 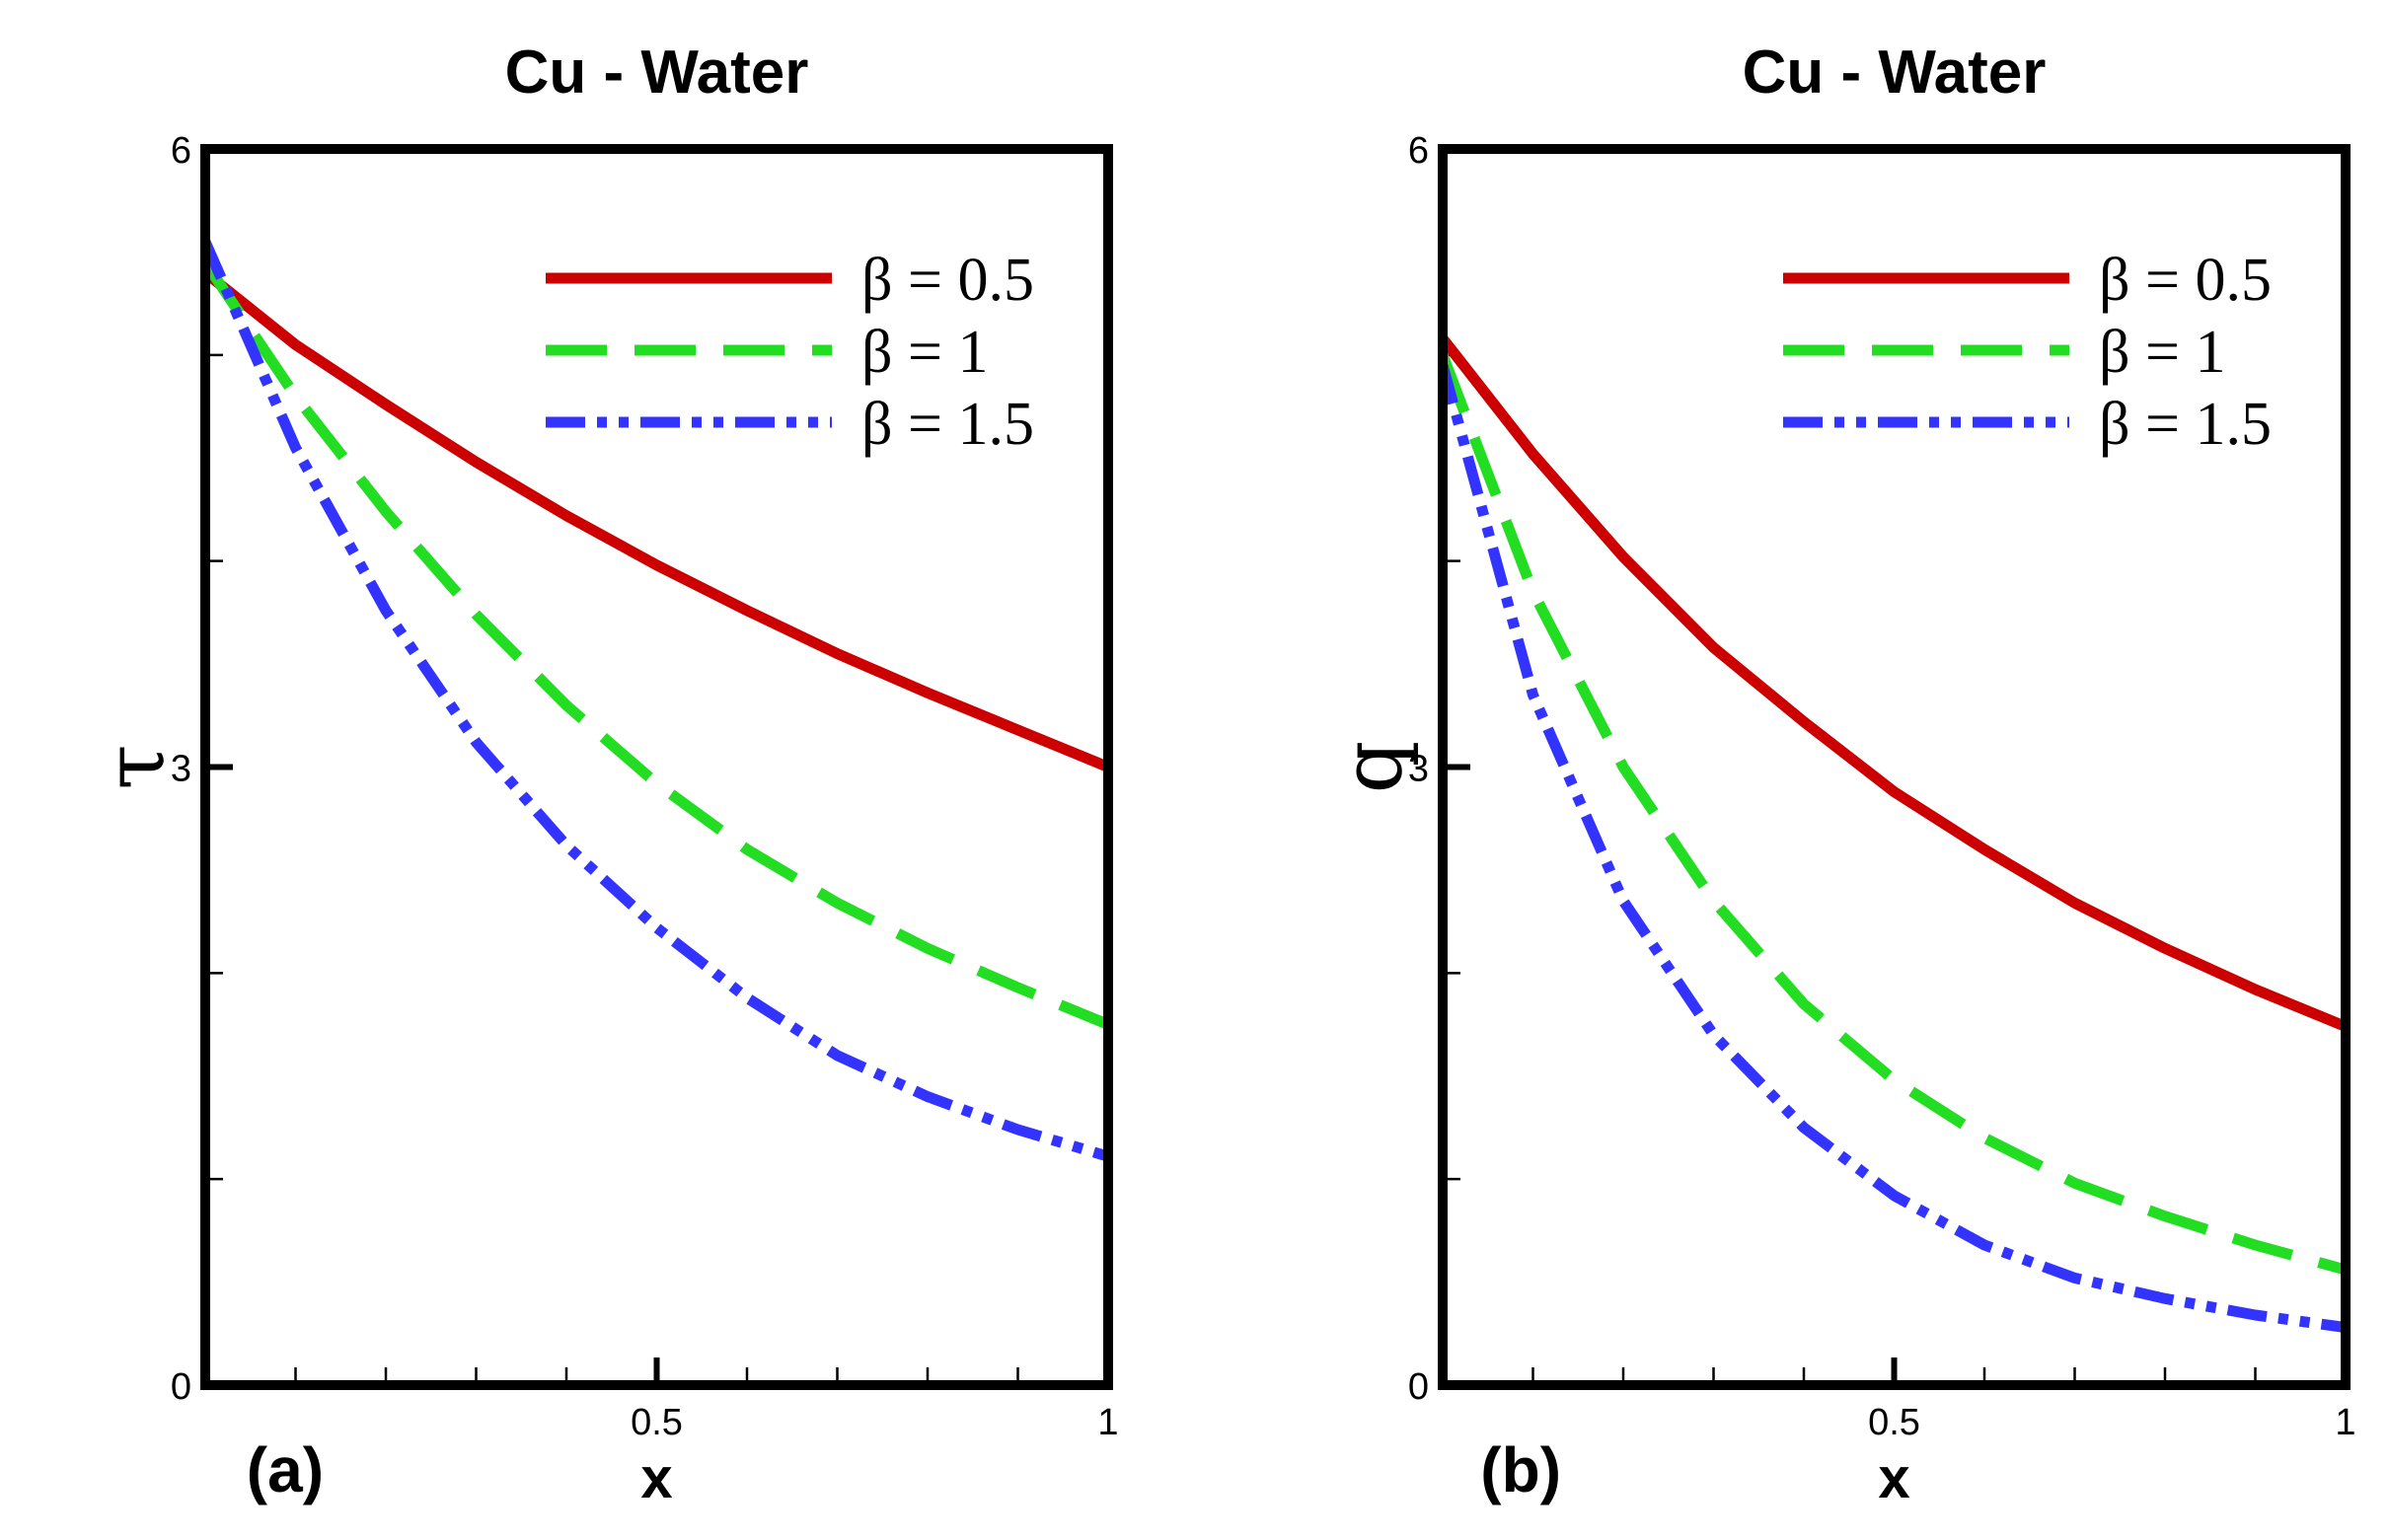 What do you see at coordinates (1371, 767) in the screenshot?
I see `y-axis-label: q` at bounding box center [1371, 767].